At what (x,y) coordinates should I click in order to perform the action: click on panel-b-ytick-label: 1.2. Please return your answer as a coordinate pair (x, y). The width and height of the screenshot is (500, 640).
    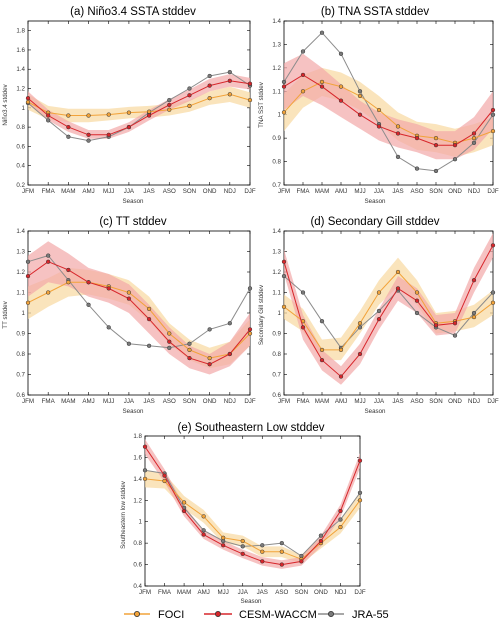
    Looking at the image, I should click on (276, 68).